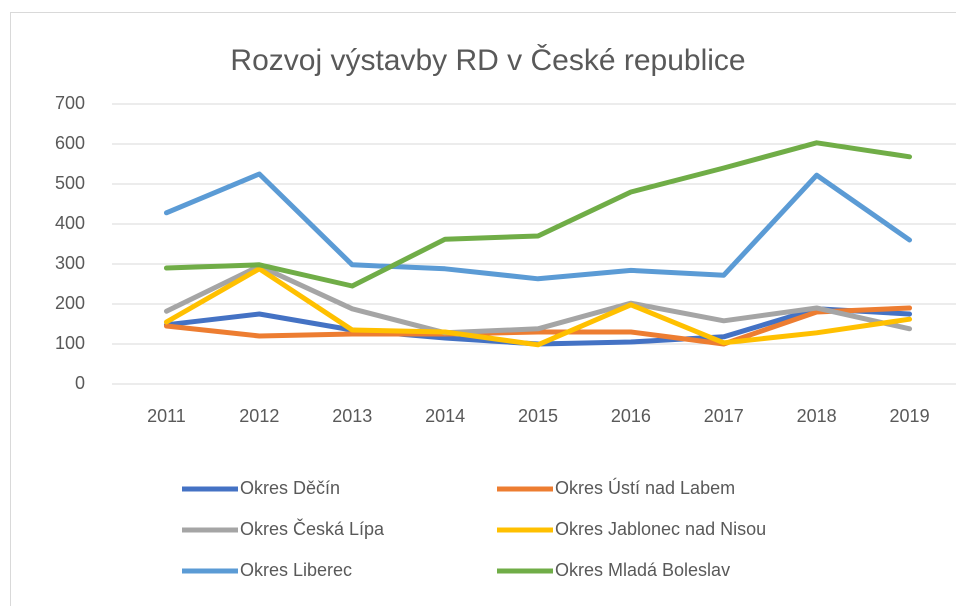 The height and width of the screenshot is (606, 956). What do you see at coordinates (70, 143) in the screenshot?
I see `y-tick-label: 600` at bounding box center [70, 143].